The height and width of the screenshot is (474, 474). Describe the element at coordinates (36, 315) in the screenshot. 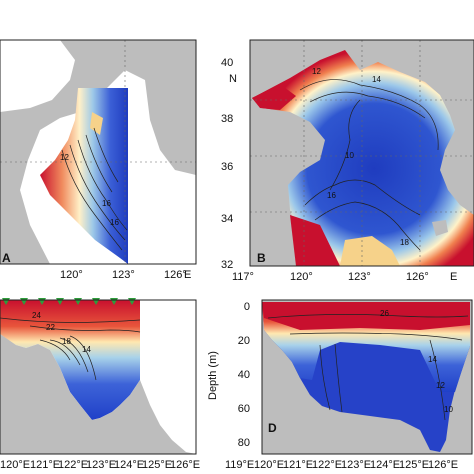

I see `panel-c-contour-label: 24` at that location.